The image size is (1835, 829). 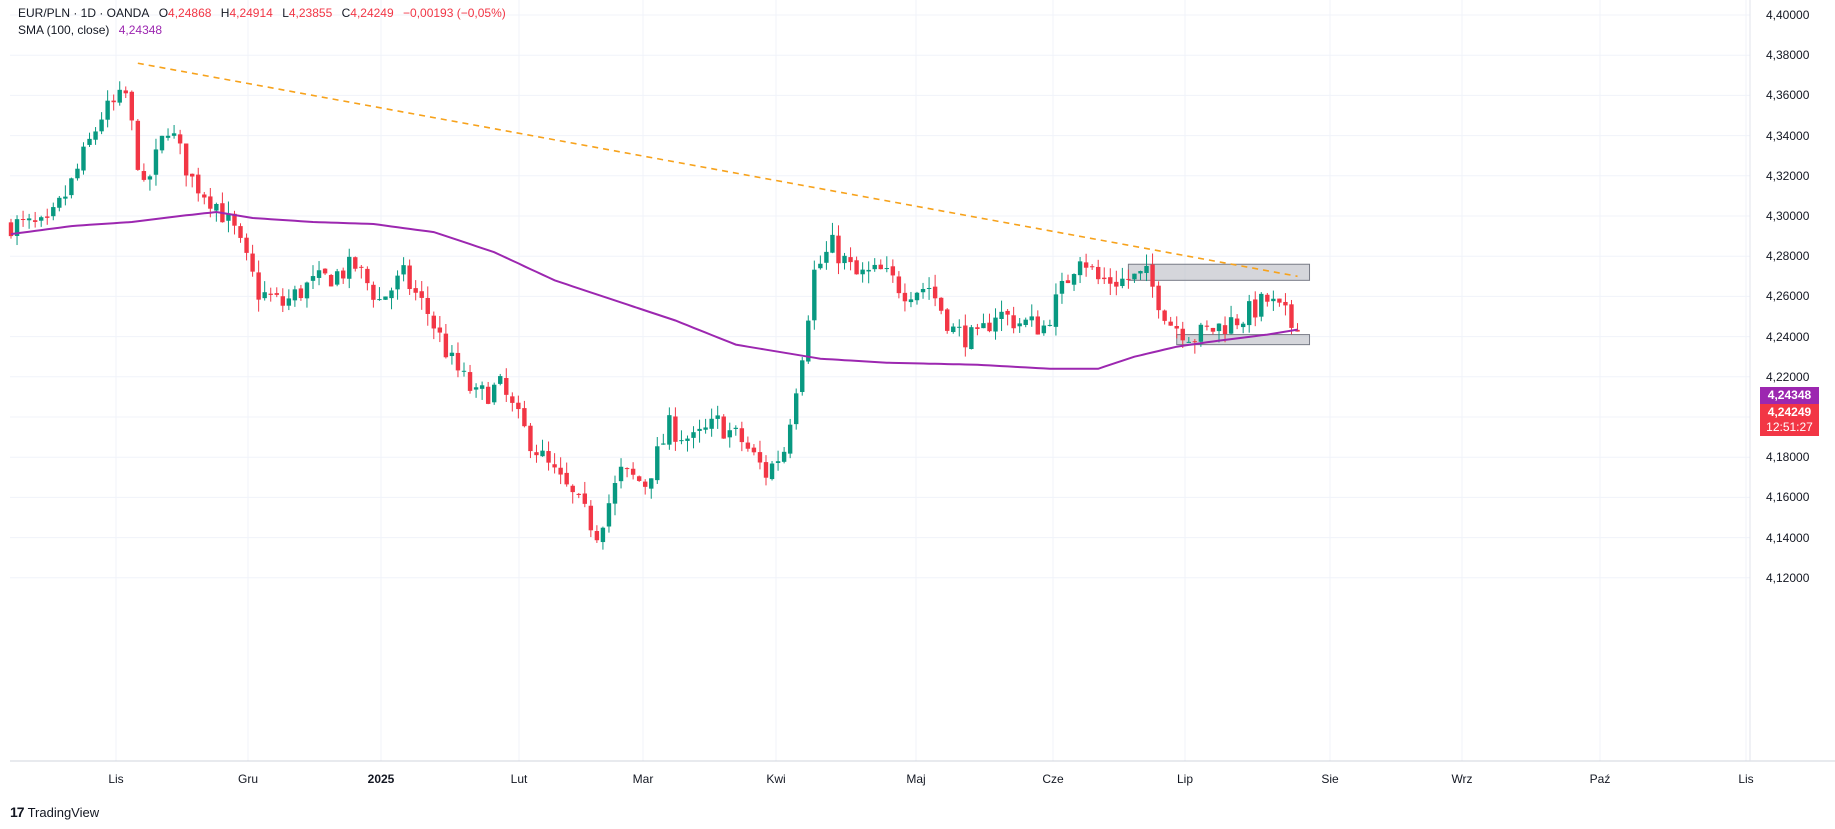 What do you see at coordinates (454, 13) in the screenshot?
I see `change-value: −0,00193 (−0,05%)` at bounding box center [454, 13].